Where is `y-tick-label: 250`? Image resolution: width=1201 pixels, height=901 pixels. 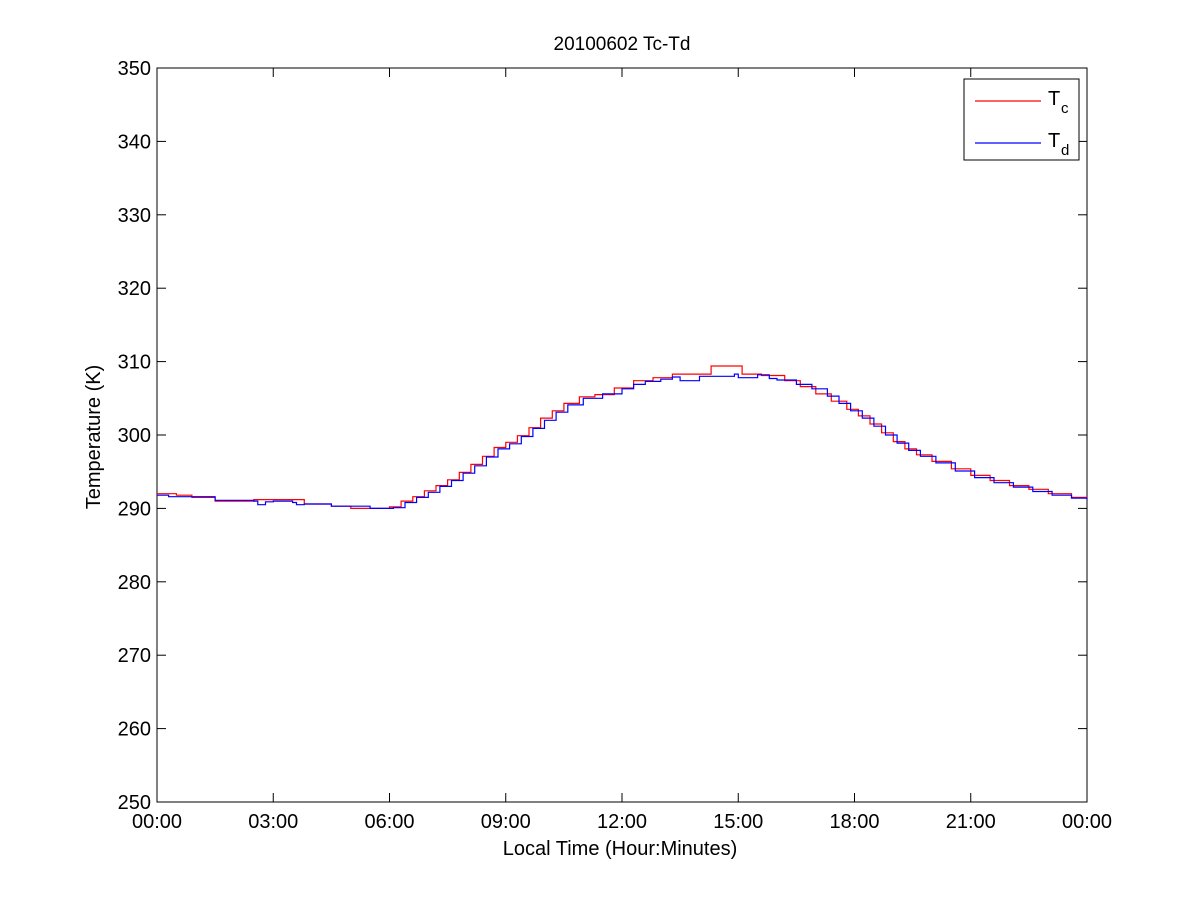
y-tick-label: 250 is located at coordinates (134, 803).